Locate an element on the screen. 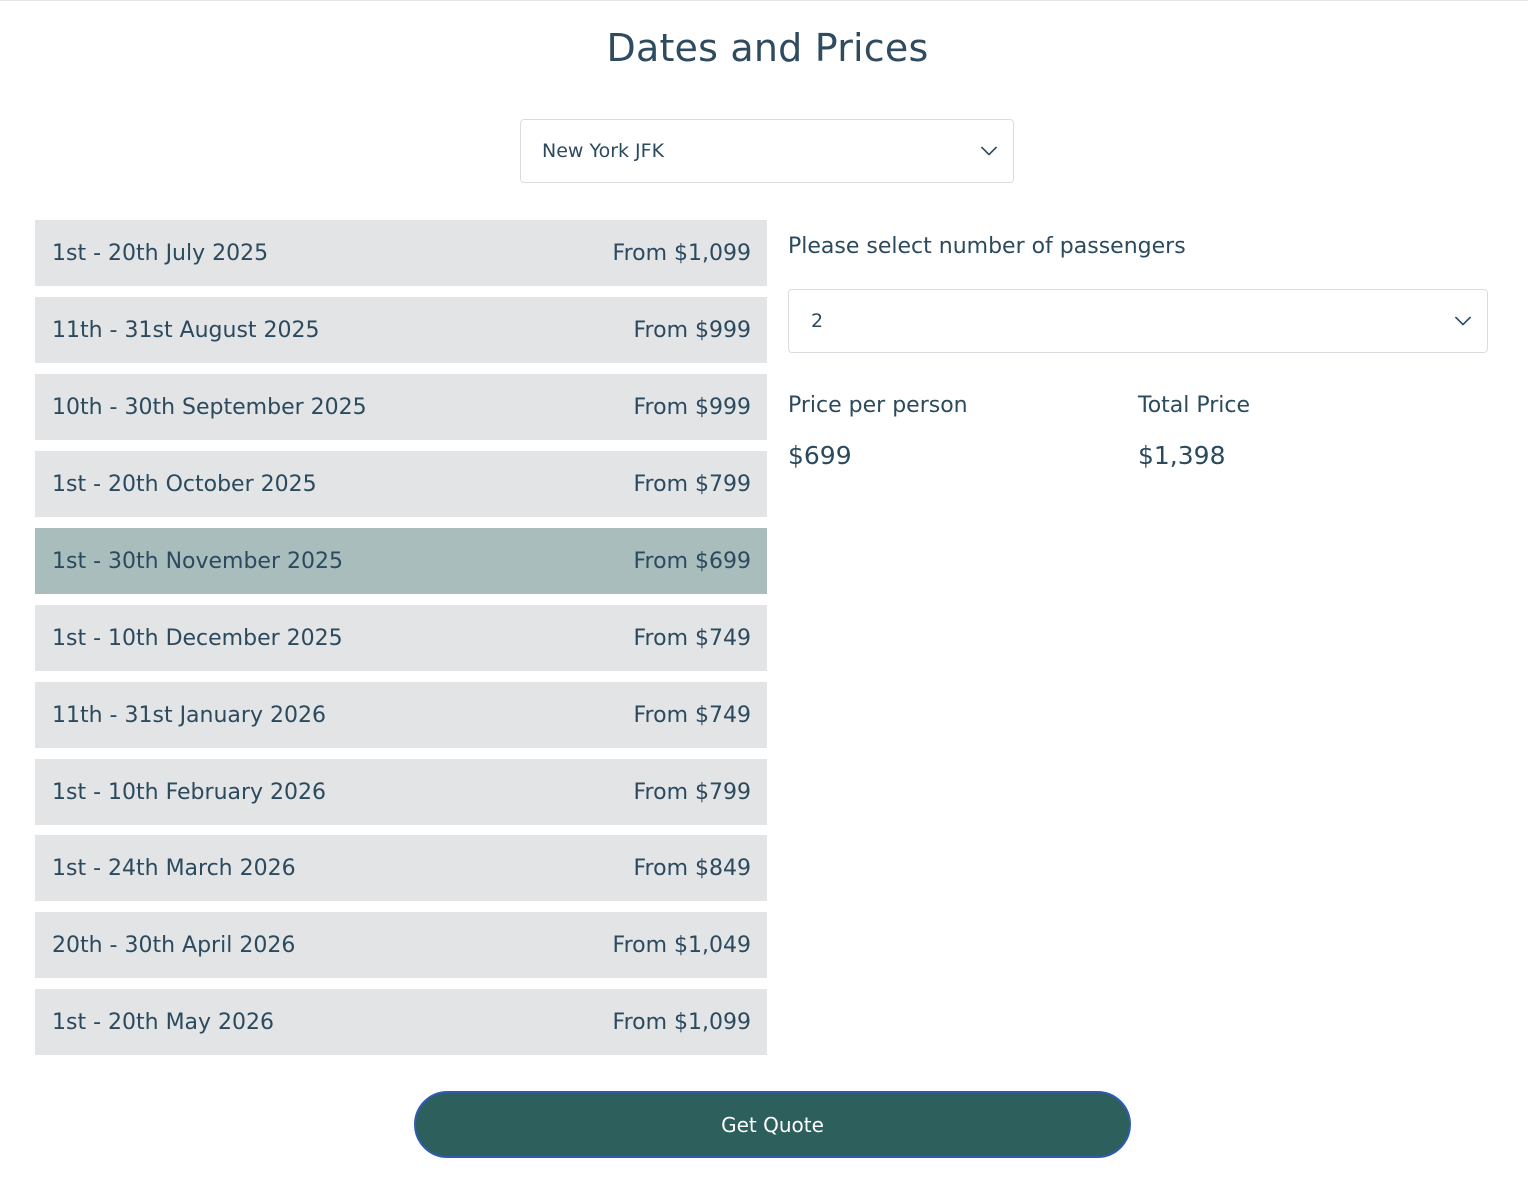 The image size is (1528, 1192). page-title: Dates and Prices is located at coordinates (767, 48).